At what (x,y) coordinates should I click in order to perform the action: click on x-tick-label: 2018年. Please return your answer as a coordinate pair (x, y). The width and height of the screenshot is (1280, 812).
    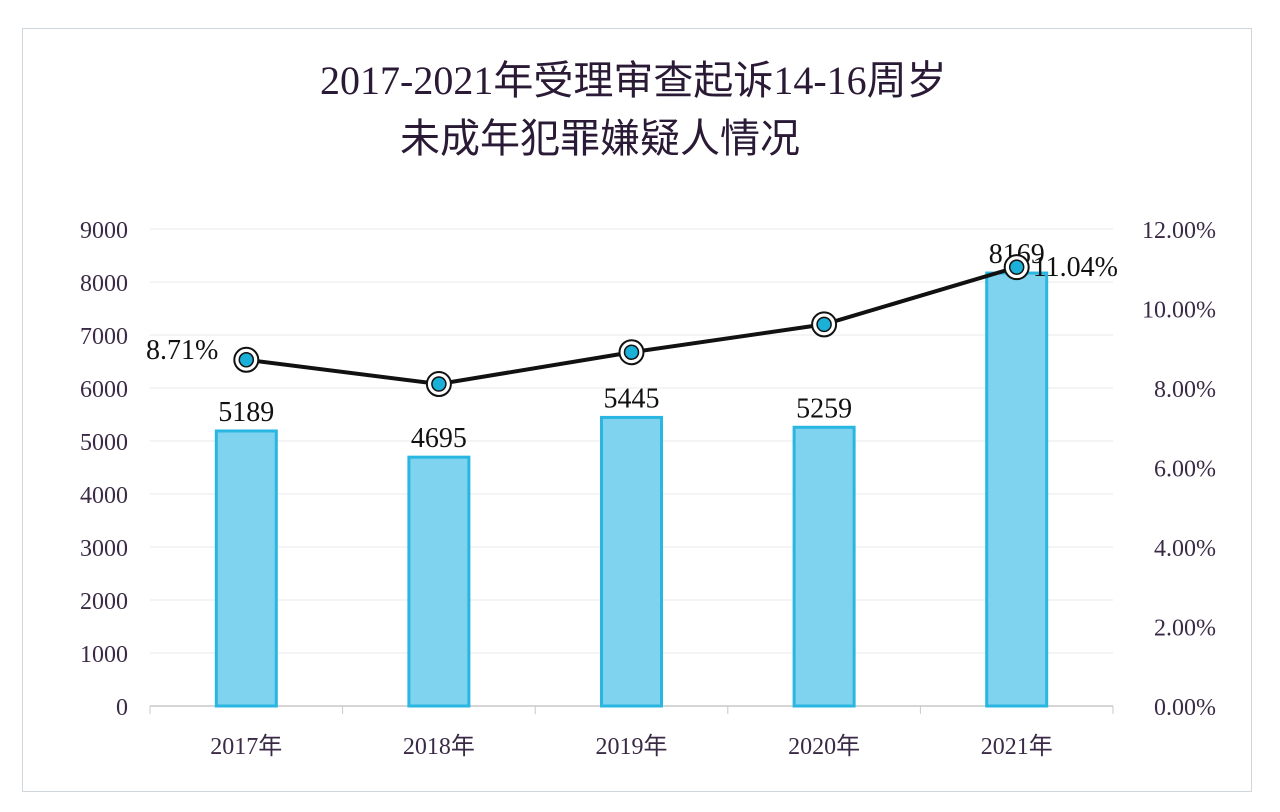
    Looking at the image, I should click on (439, 746).